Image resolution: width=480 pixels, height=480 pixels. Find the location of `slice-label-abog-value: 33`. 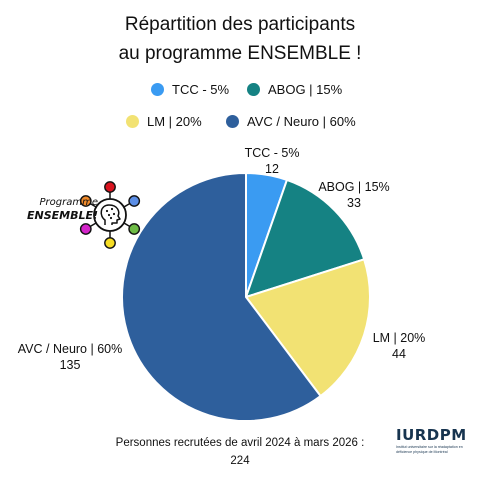

slice-label-abog-value: 33 is located at coordinates (354, 203).